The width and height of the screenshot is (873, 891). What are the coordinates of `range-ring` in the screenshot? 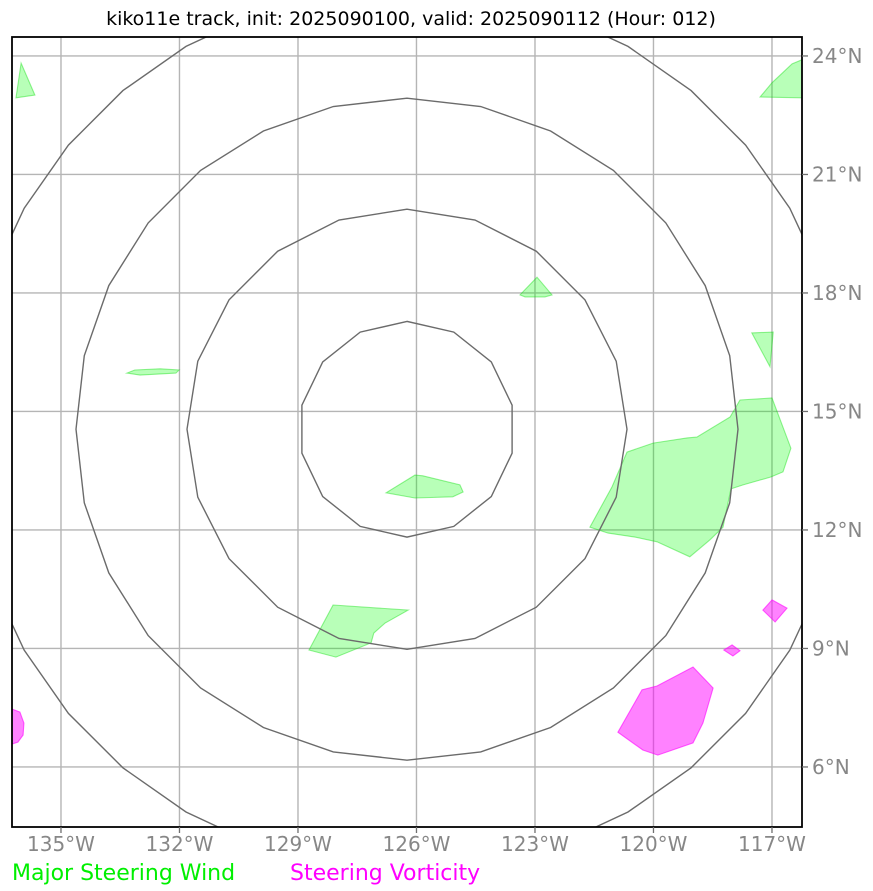 It's located at (407, 429).